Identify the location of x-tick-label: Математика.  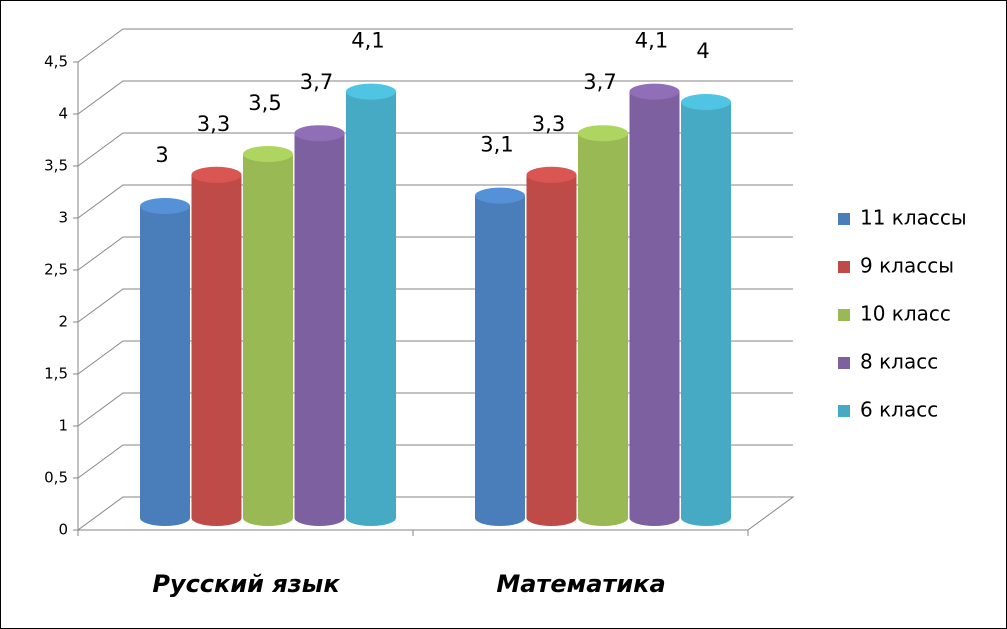
(580, 584).